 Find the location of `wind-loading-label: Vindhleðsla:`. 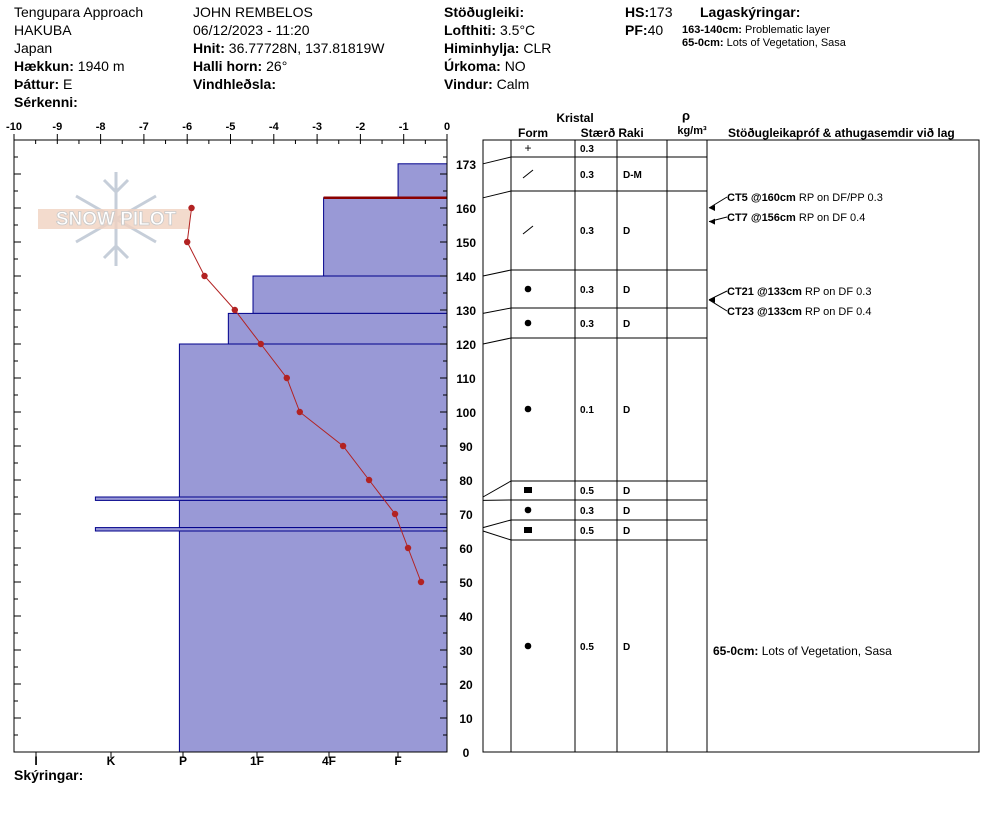

wind-loading-label: Vindhleðsla: is located at coordinates (234, 84).